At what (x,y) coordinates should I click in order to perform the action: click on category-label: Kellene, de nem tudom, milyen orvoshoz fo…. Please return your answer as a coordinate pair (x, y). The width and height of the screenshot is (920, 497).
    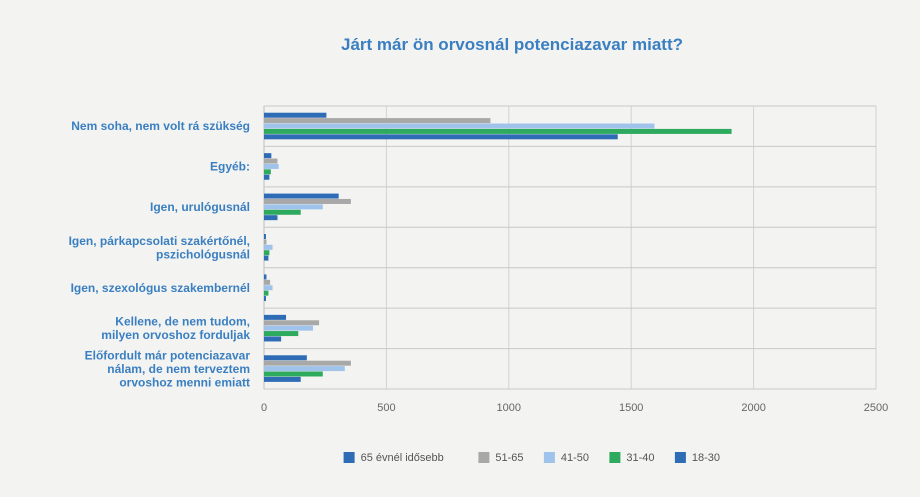
    Looking at the image, I should click on (175, 329).